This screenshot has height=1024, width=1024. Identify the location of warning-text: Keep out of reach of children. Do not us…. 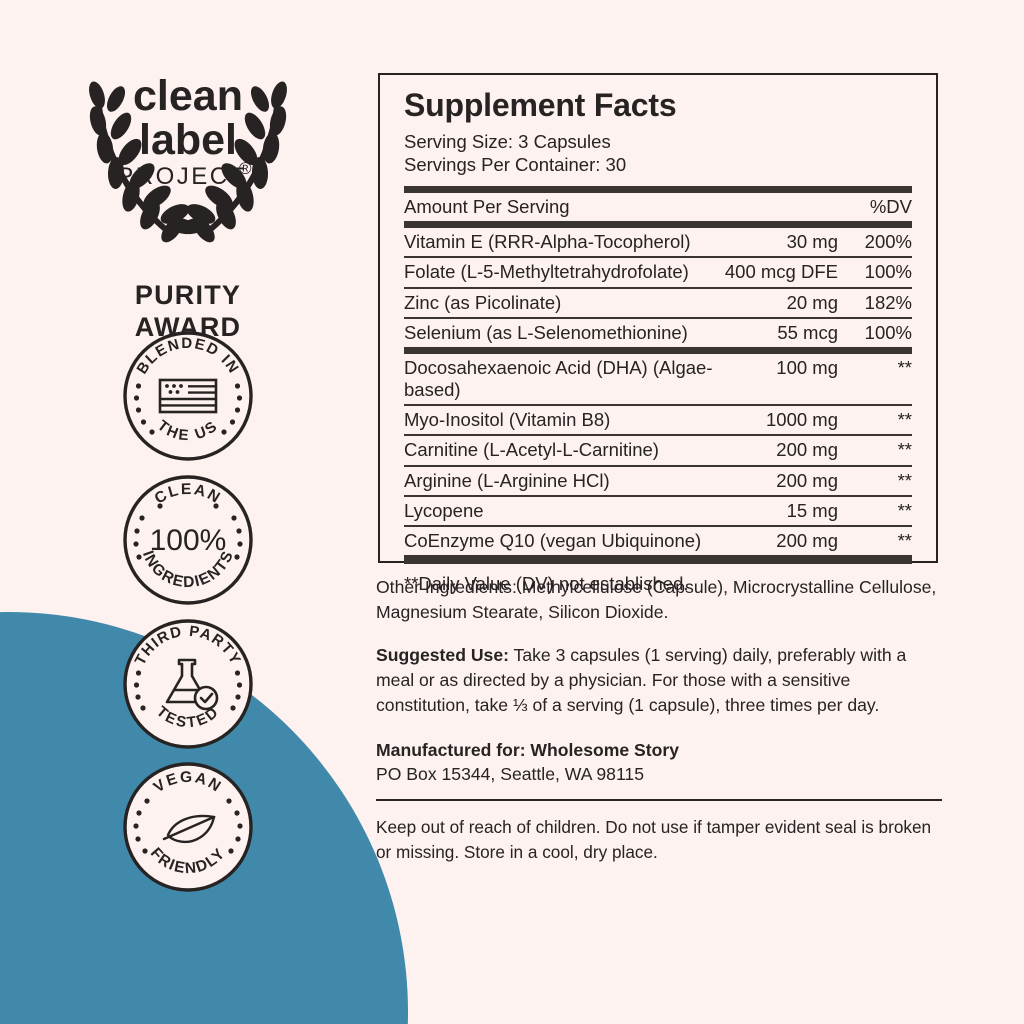
(654, 839).